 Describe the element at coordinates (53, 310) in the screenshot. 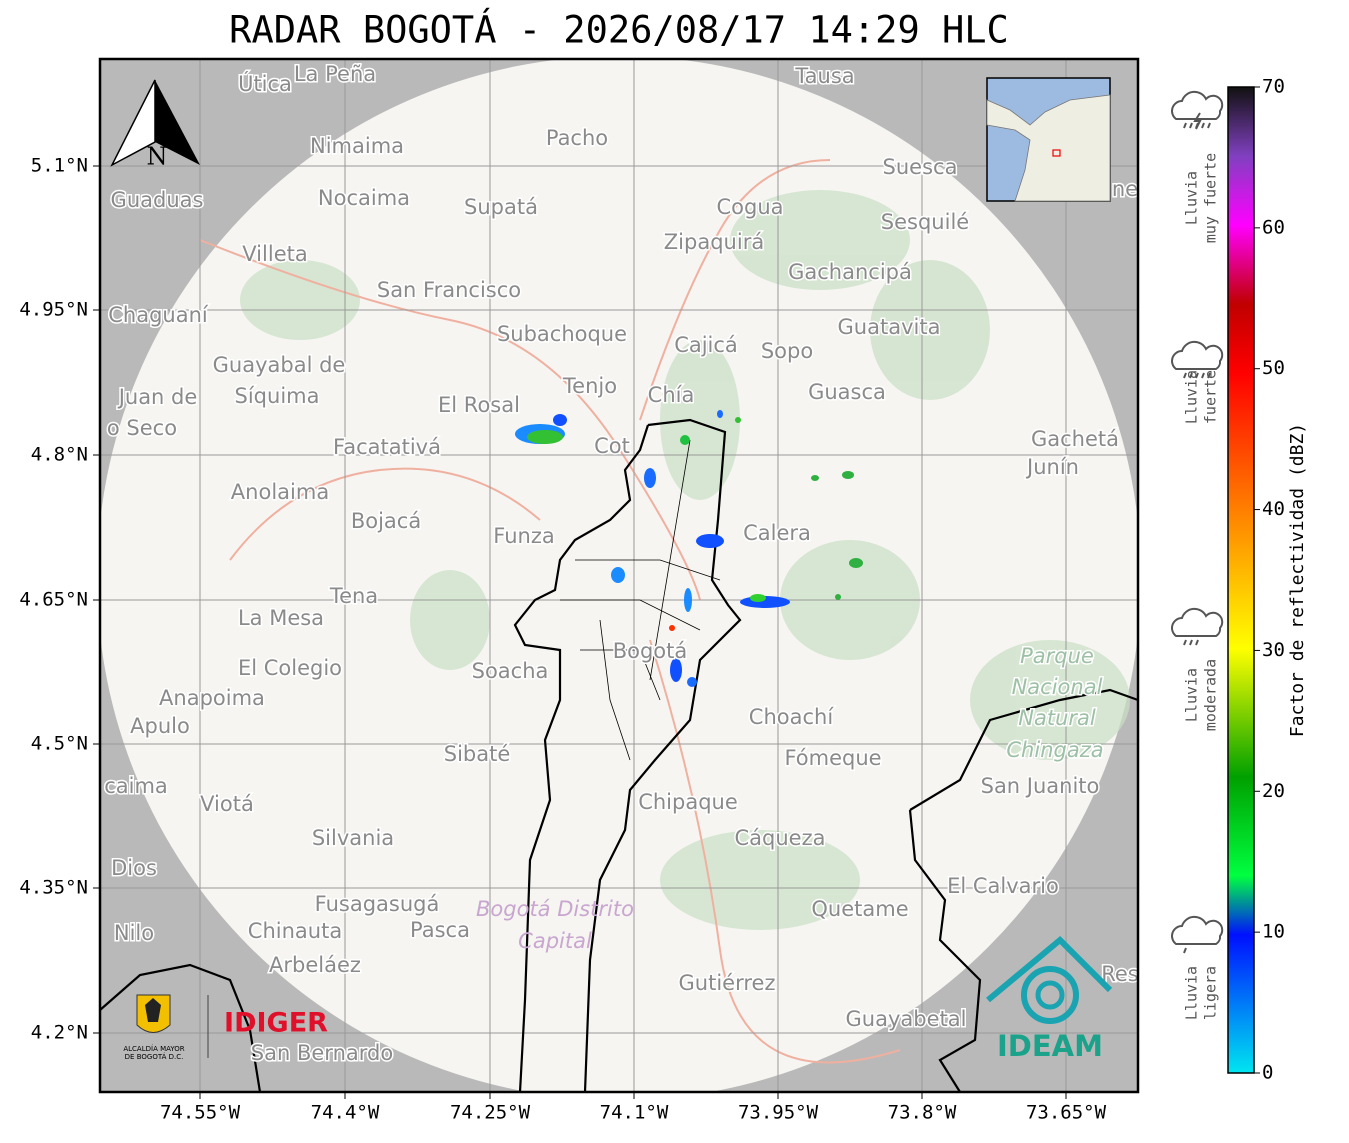

I see `lat-tick-label: 4.95°N` at that location.